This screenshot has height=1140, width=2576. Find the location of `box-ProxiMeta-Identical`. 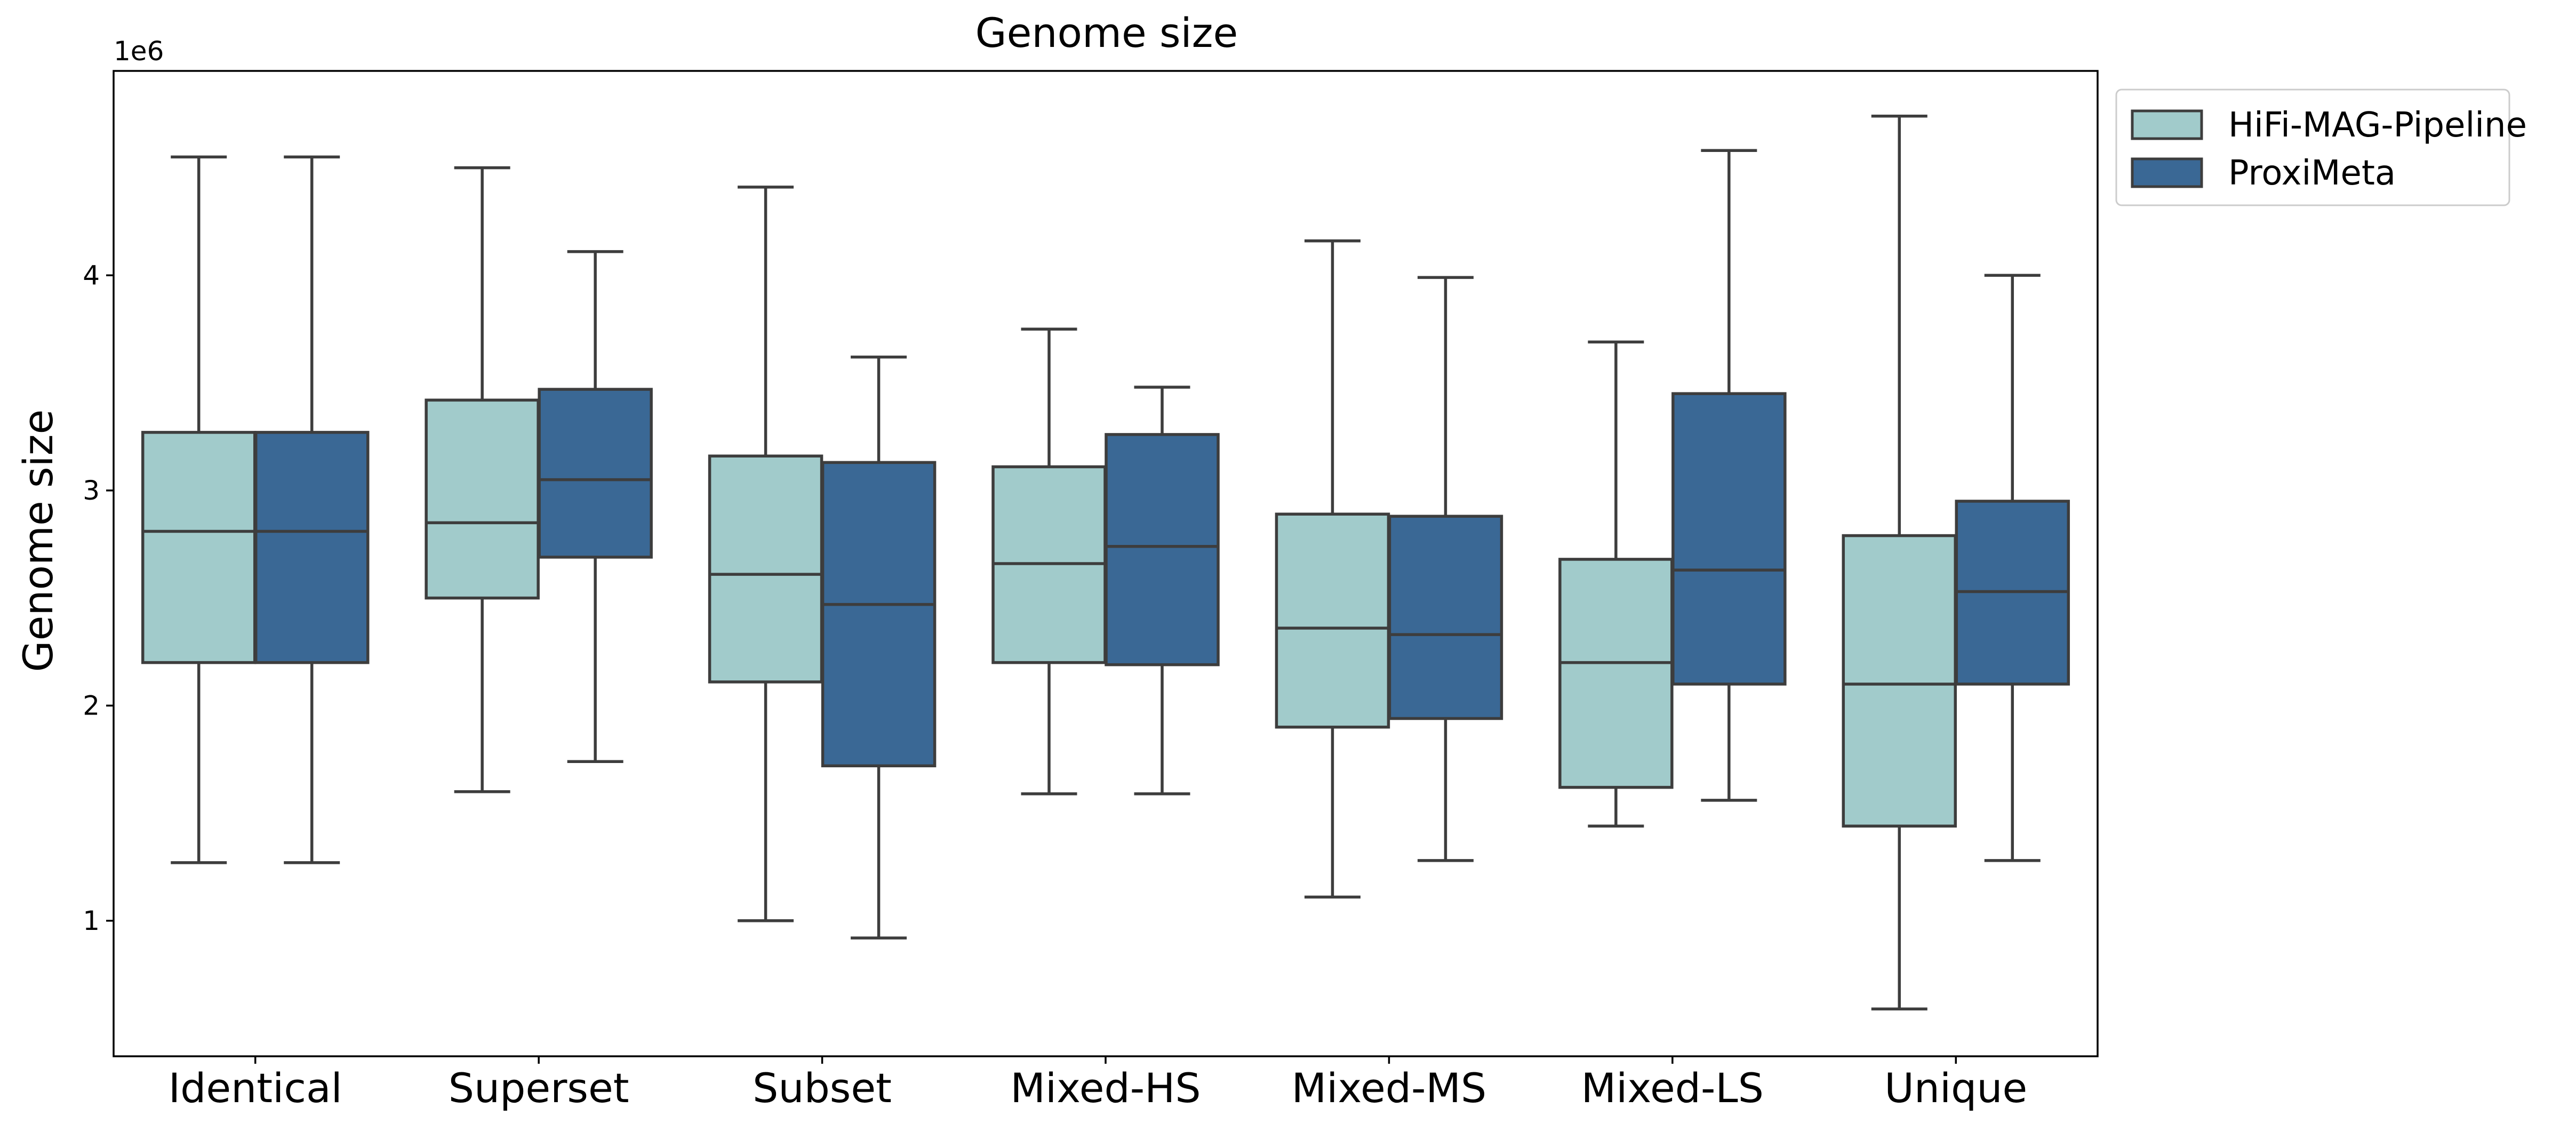

box-ProxiMeta-Identical is located at coordinates (312, 509).